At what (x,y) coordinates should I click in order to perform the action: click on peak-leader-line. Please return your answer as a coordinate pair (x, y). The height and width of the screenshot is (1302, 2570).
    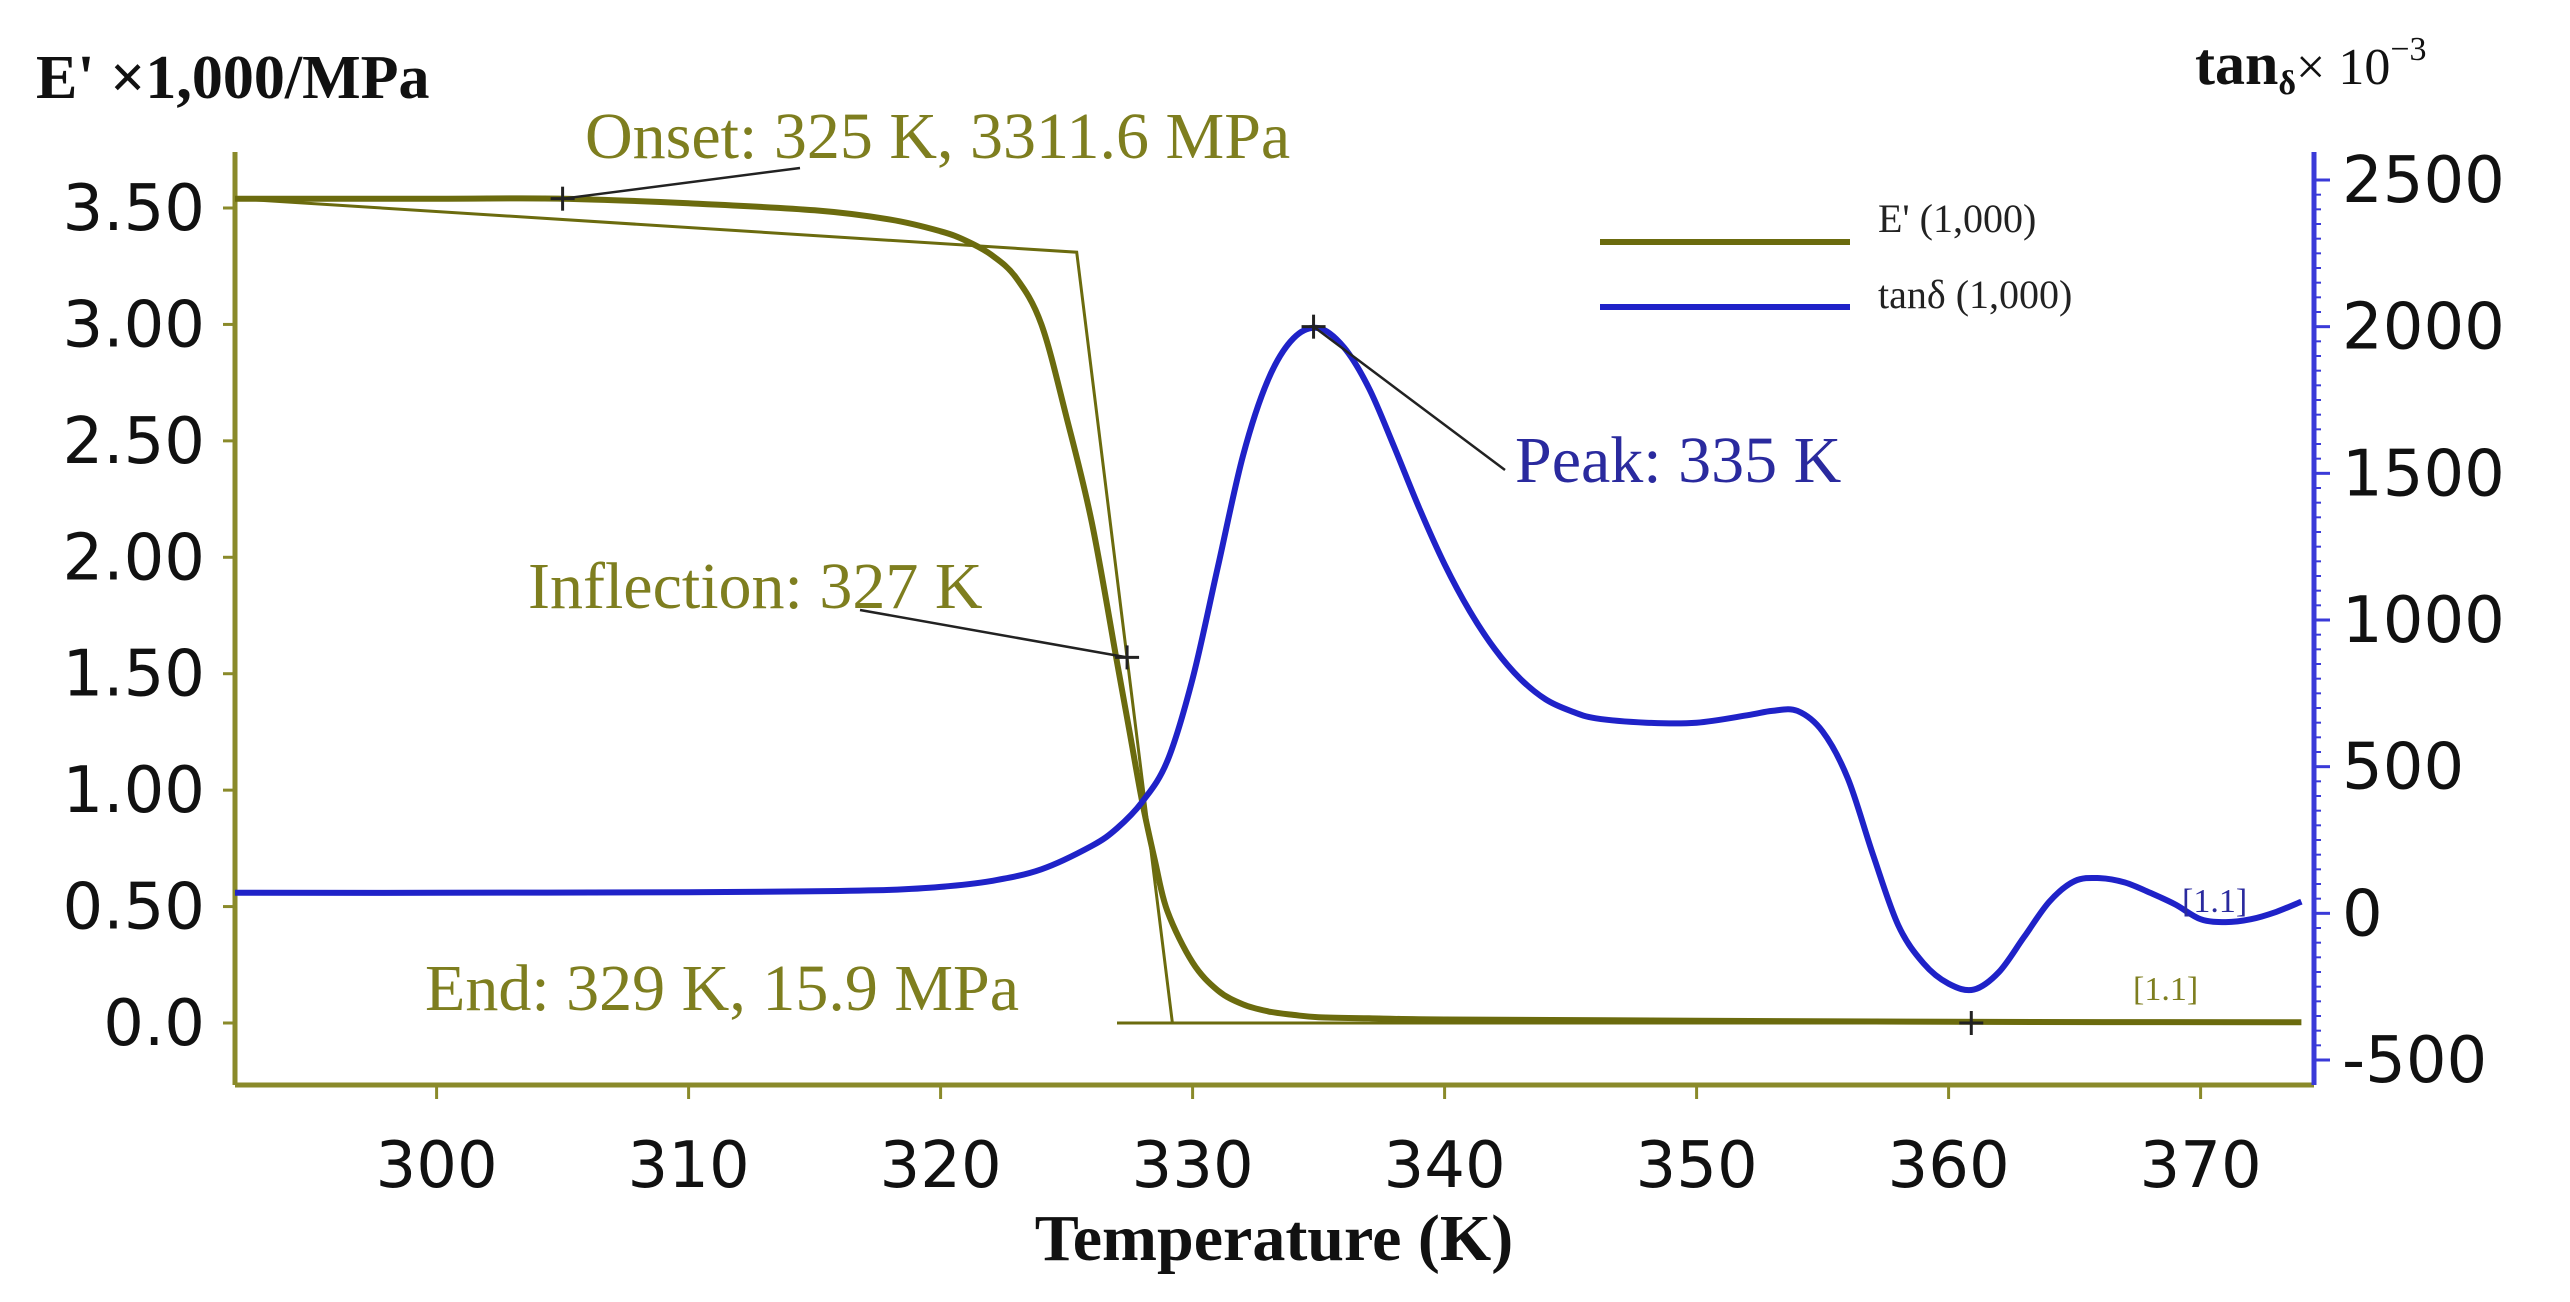
    Looking at the image, I should click on (1409, 398).